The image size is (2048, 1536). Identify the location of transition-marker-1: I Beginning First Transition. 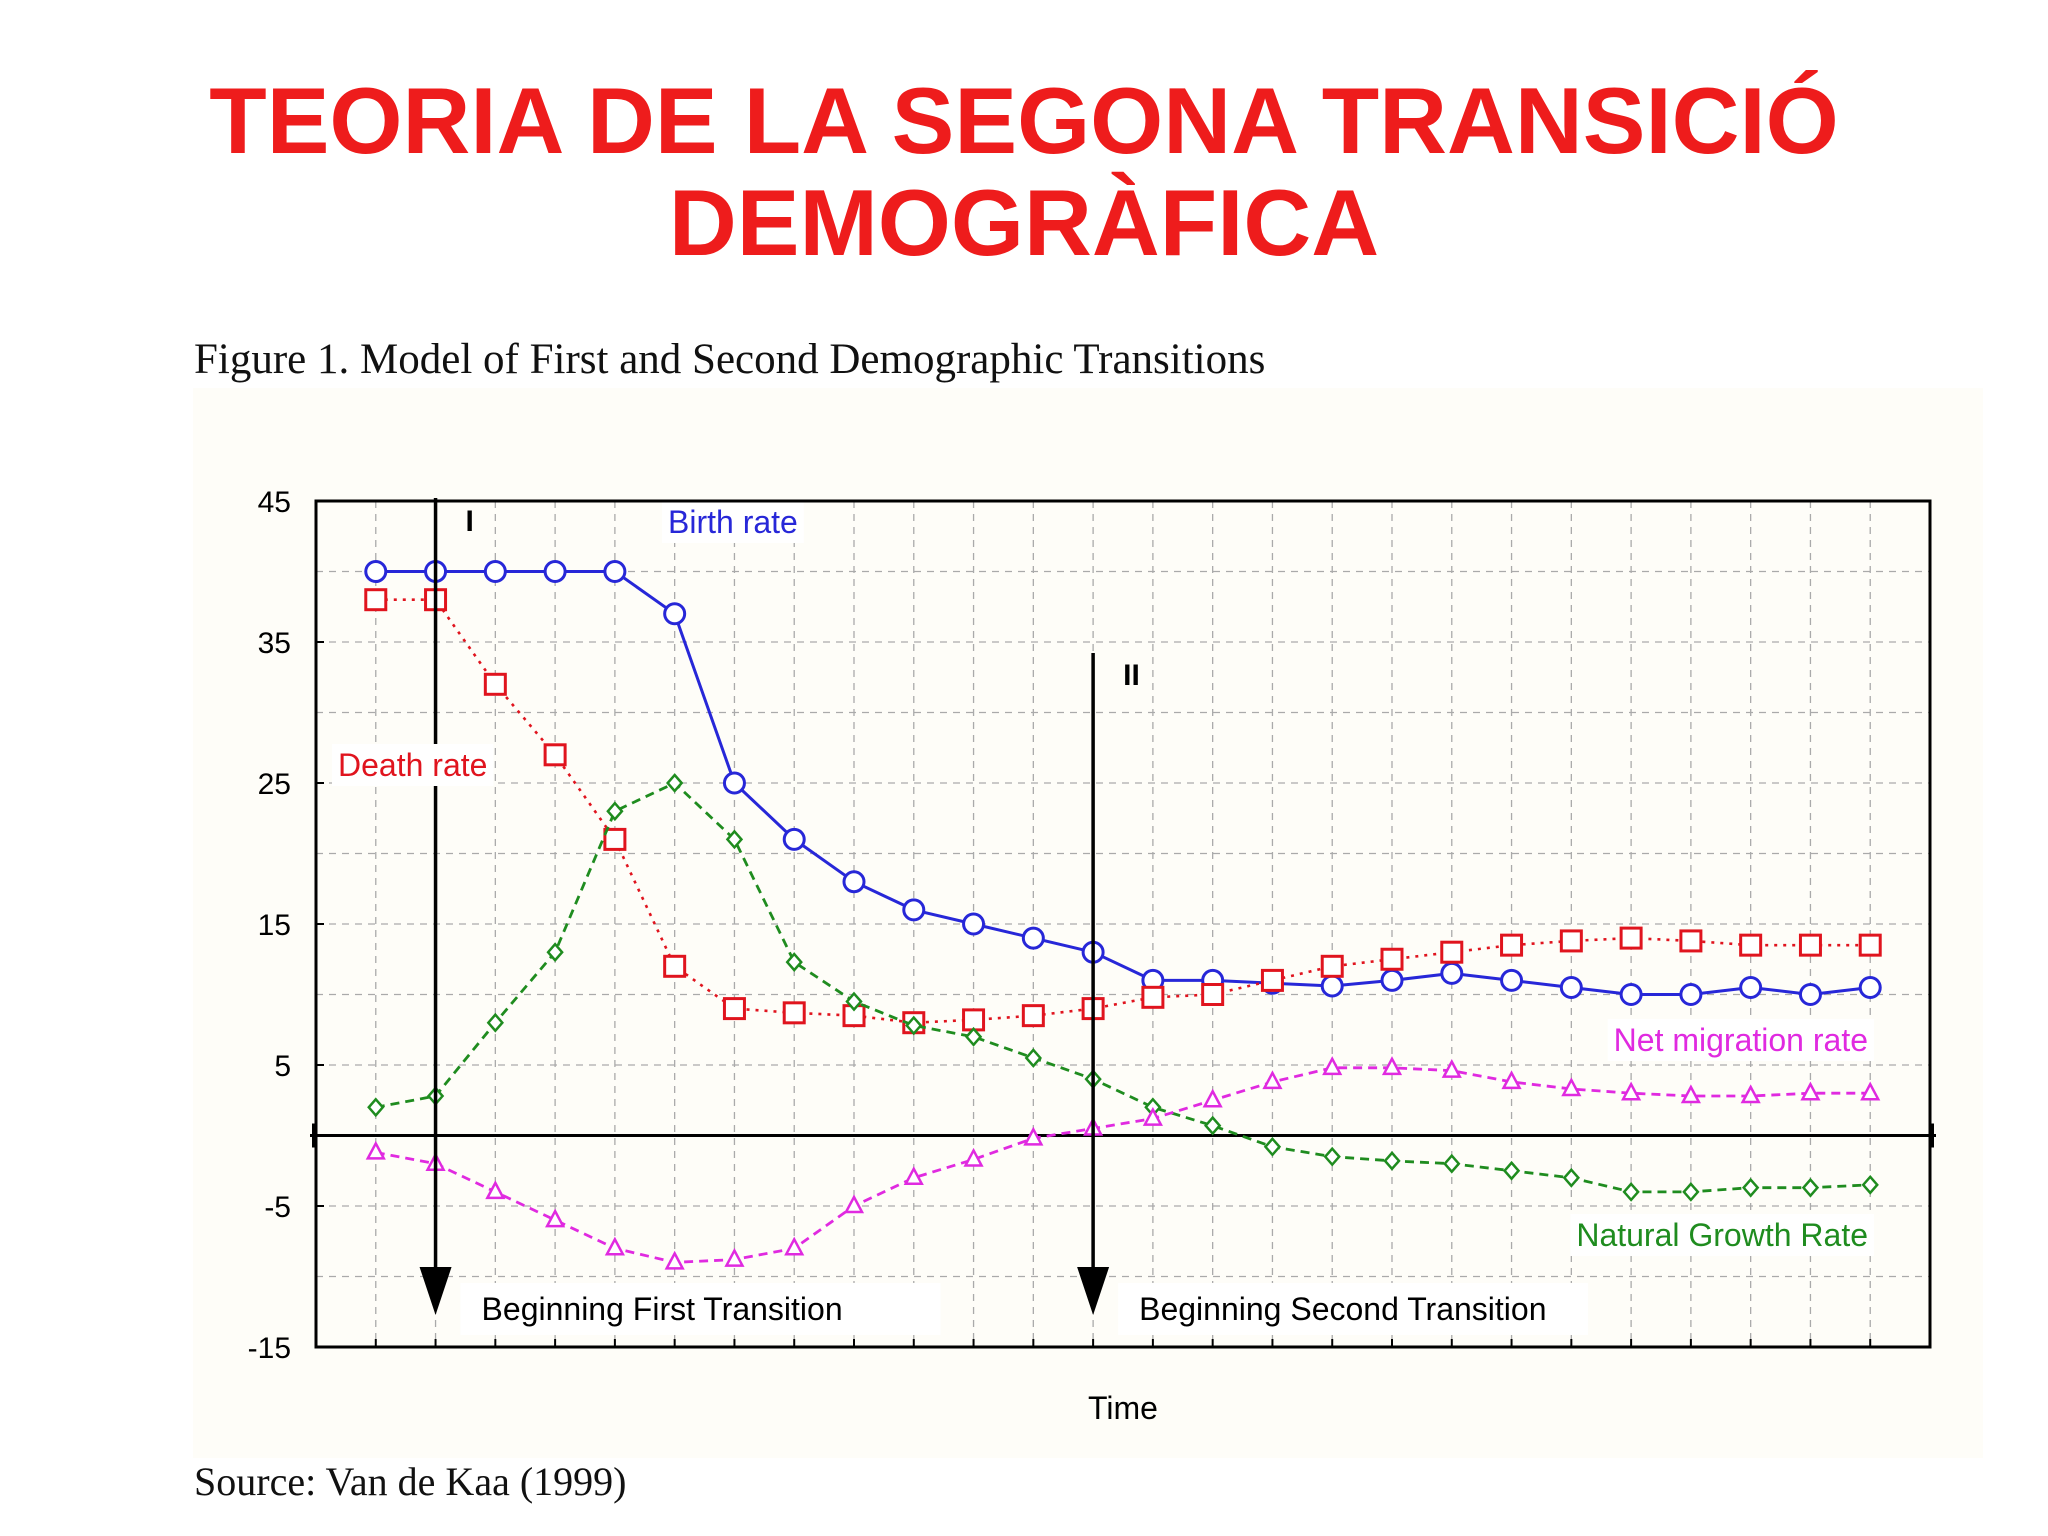
(680, 916).